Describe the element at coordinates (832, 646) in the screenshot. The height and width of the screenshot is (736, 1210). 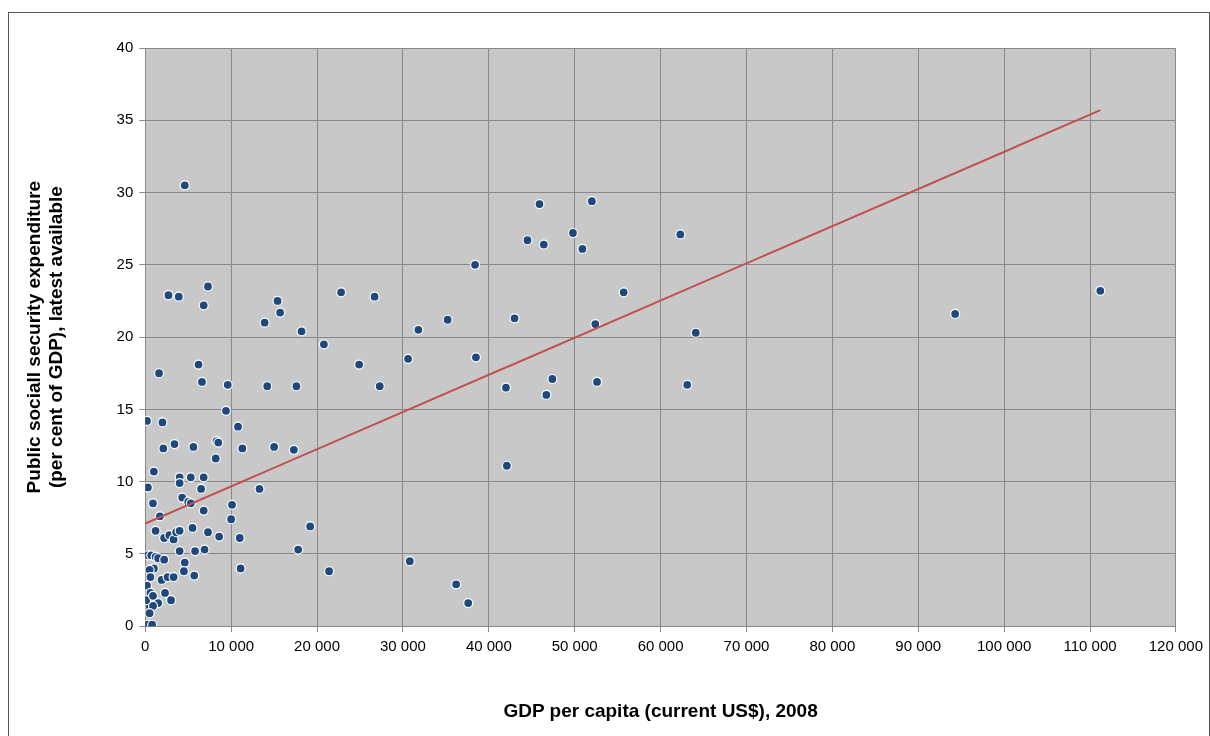
I see `x-tick-label: 80 000` at that location.